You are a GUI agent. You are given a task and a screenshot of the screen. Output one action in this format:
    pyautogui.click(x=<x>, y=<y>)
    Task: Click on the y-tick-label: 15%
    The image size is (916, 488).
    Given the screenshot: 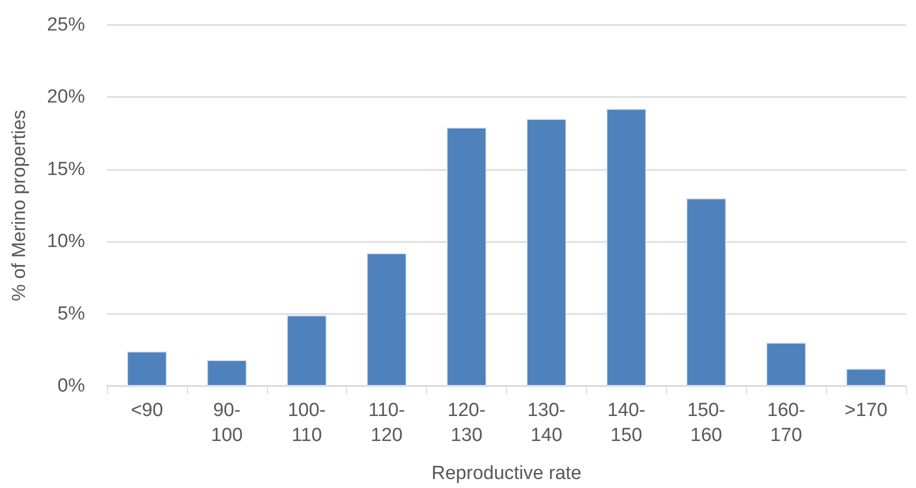 What is the action you would take?
    pyautogui.click(x=66, y=169)
    